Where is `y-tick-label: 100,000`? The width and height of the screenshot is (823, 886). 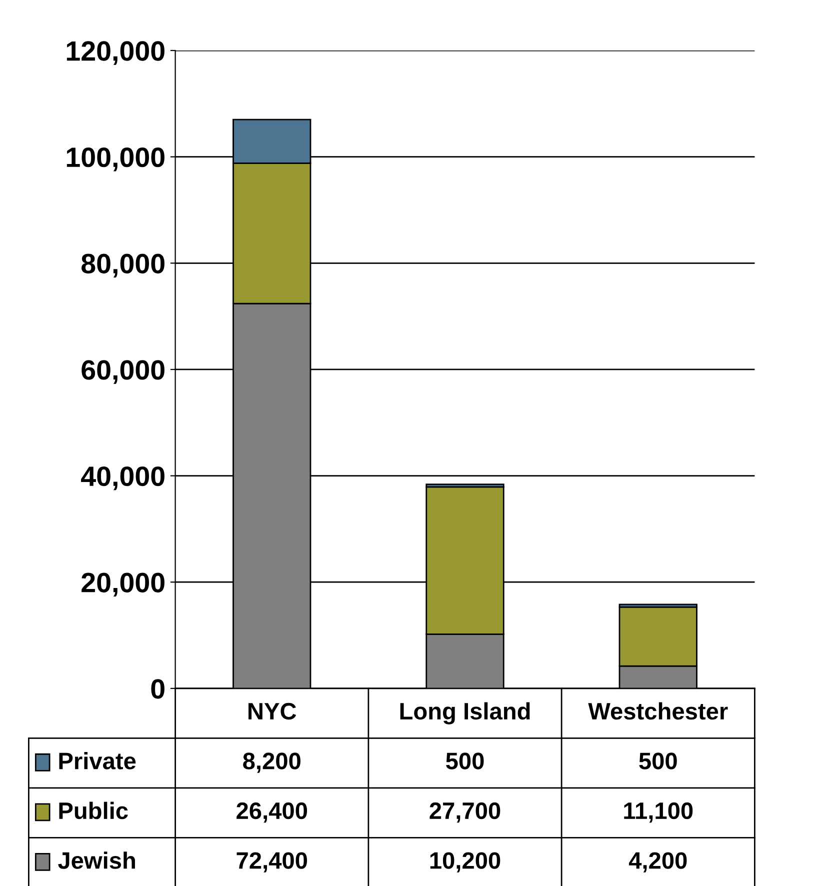
y-tick-label: 100,000 is located at coordinates (115, 159).